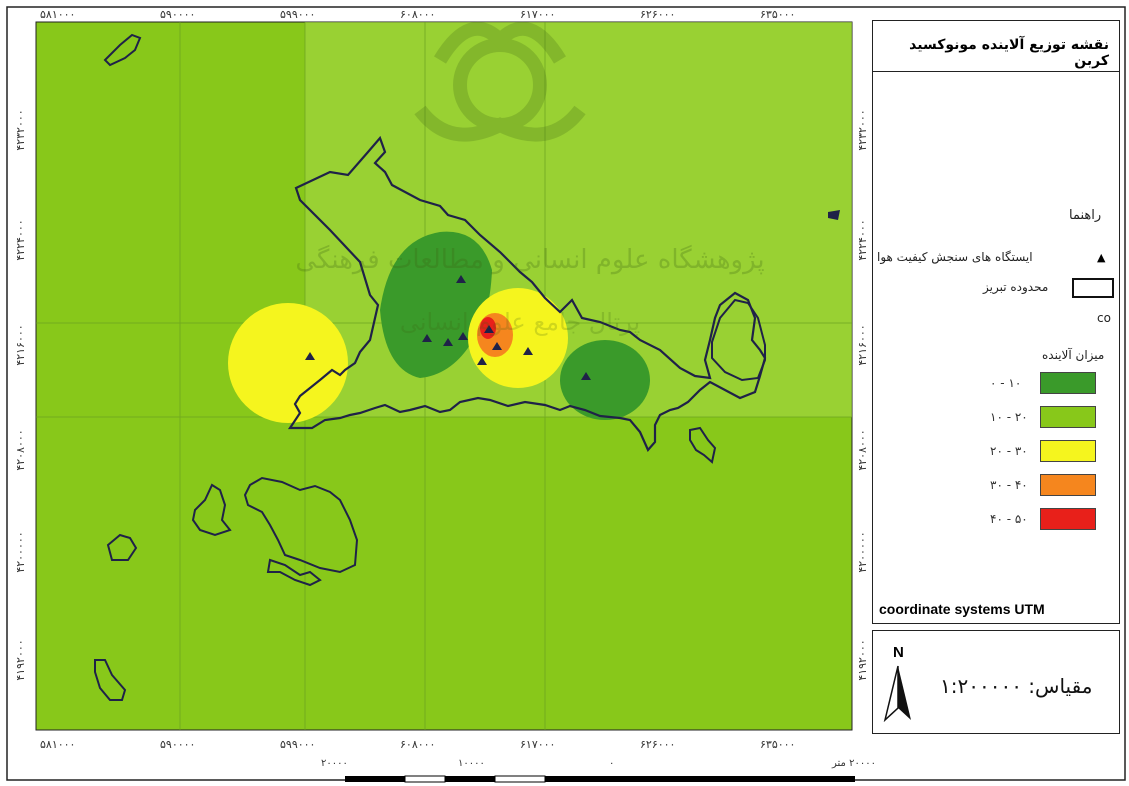 Image resolution: width=1129 pixels, height=786 pixels. Describe the element at coordinates (520, 322) in the screenshot. I see `watermark-text-2: پرتال جامع علوم انسانی` at that location.